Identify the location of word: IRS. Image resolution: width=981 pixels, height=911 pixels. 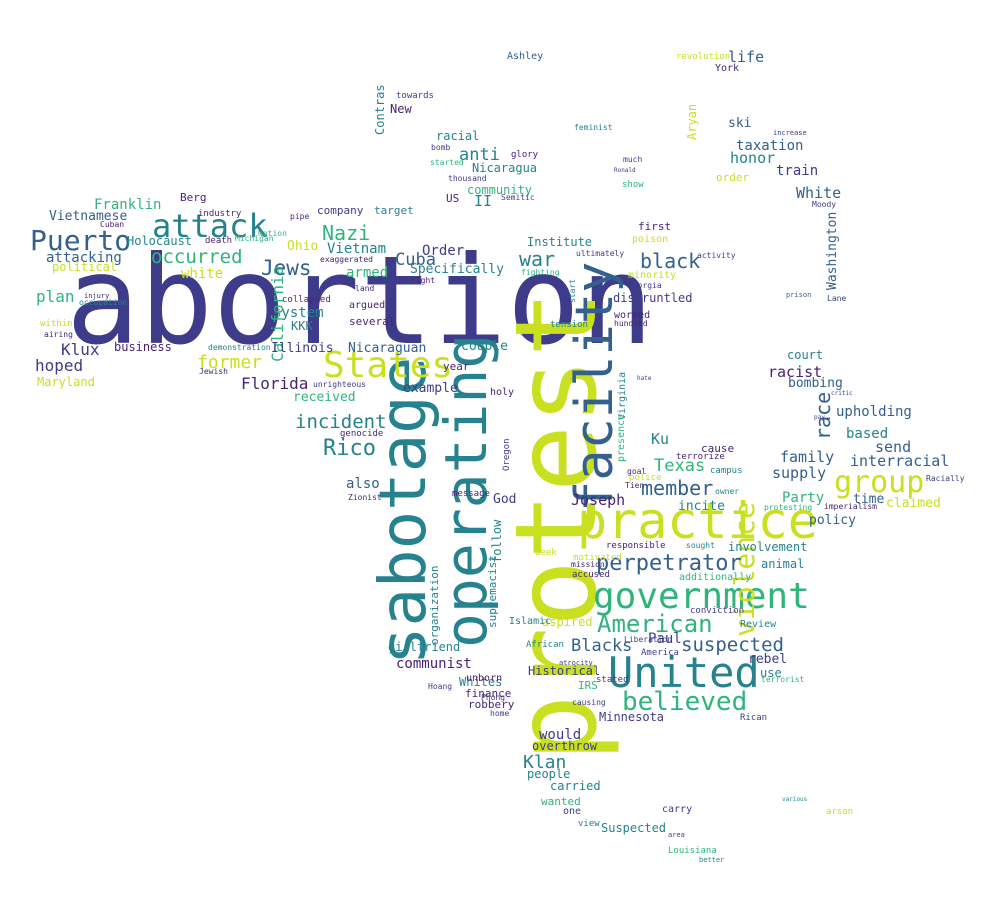
(588, 685).